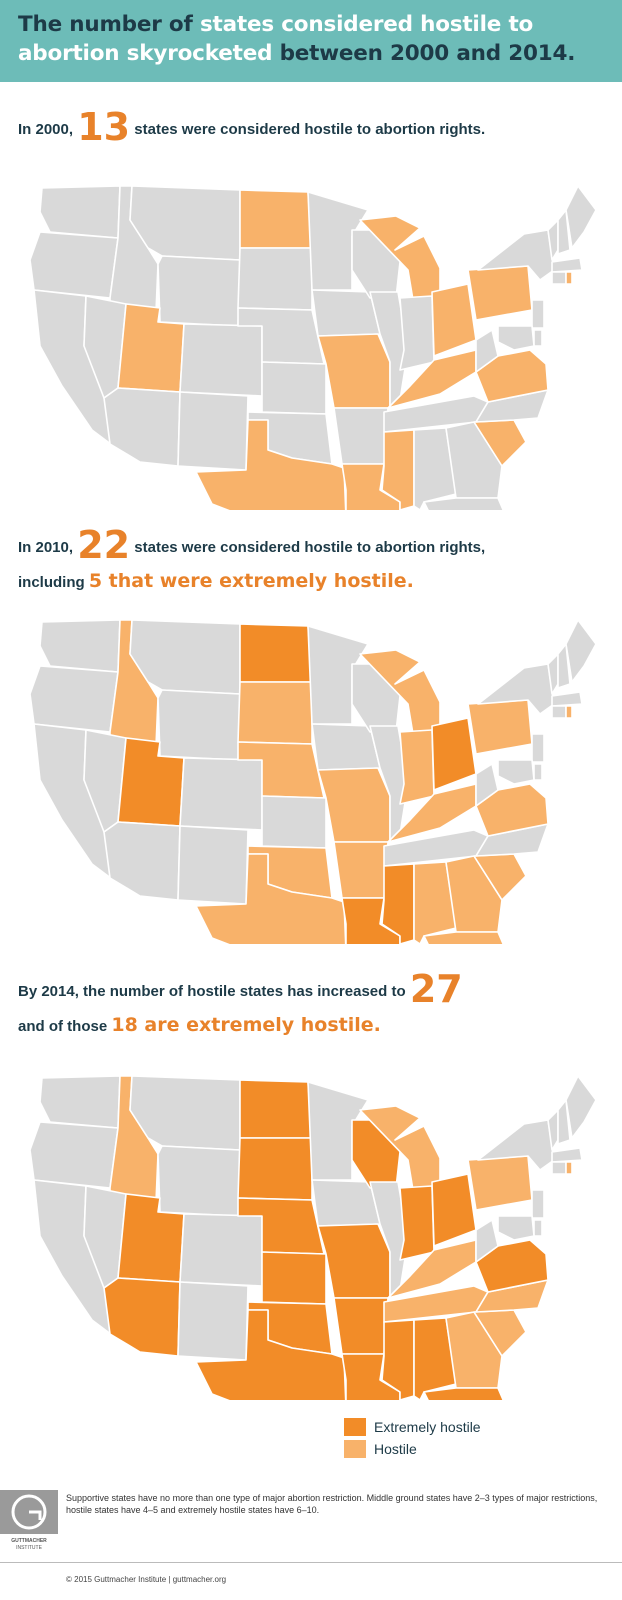 This screenshot has height=1600, width=622. I want to click on state-nm-2014, so click(213, 1321).